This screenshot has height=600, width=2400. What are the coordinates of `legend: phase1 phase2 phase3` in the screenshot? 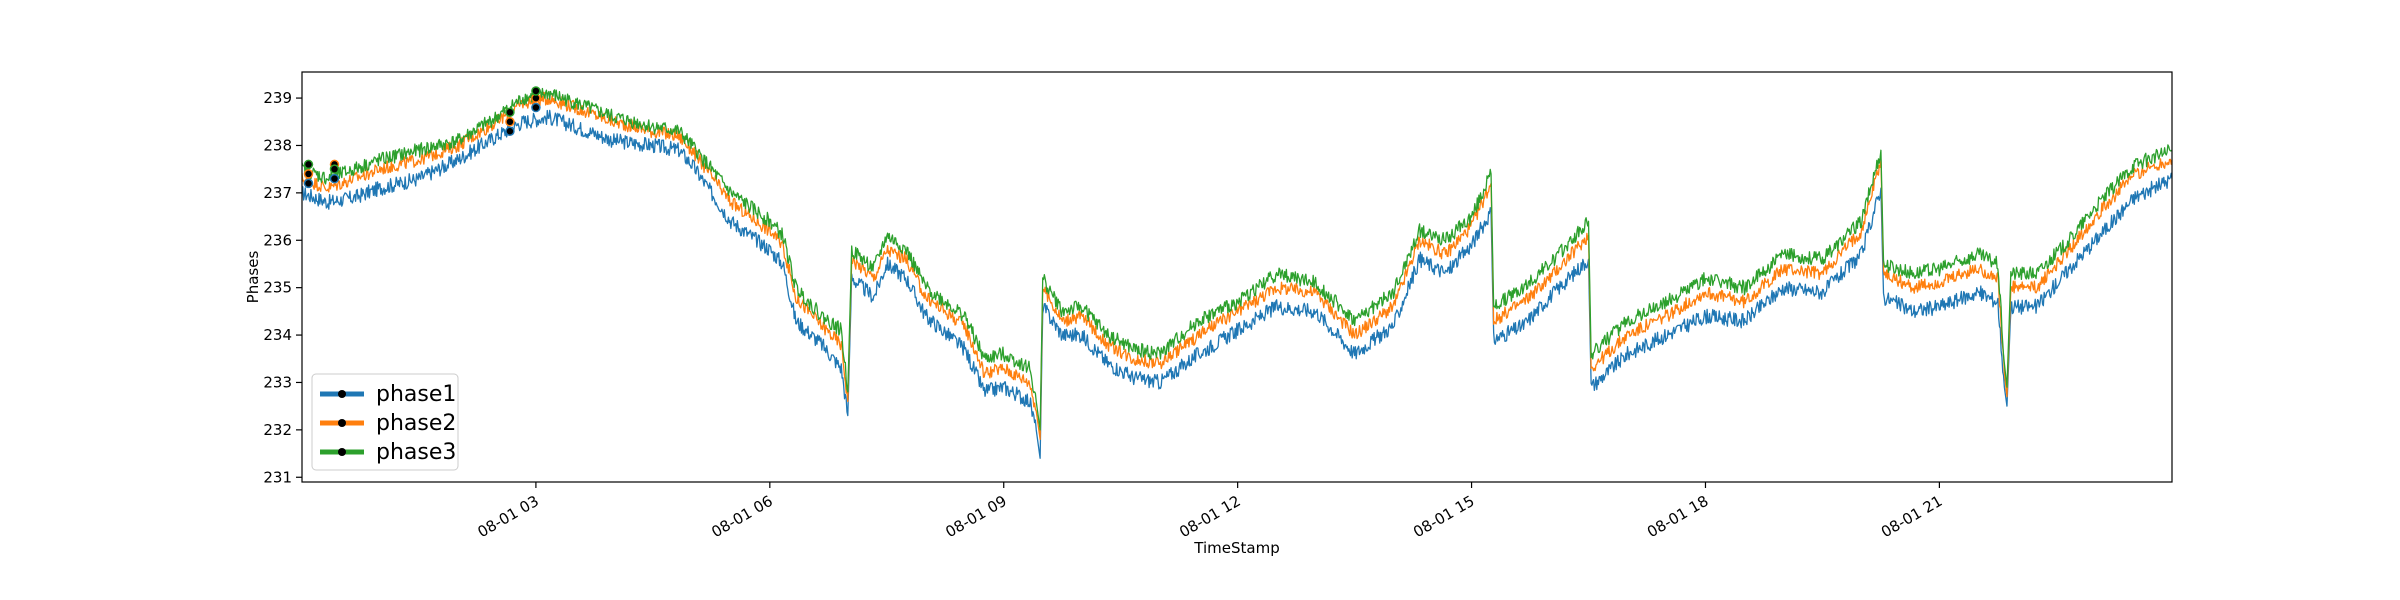 It's located at (385, 422).